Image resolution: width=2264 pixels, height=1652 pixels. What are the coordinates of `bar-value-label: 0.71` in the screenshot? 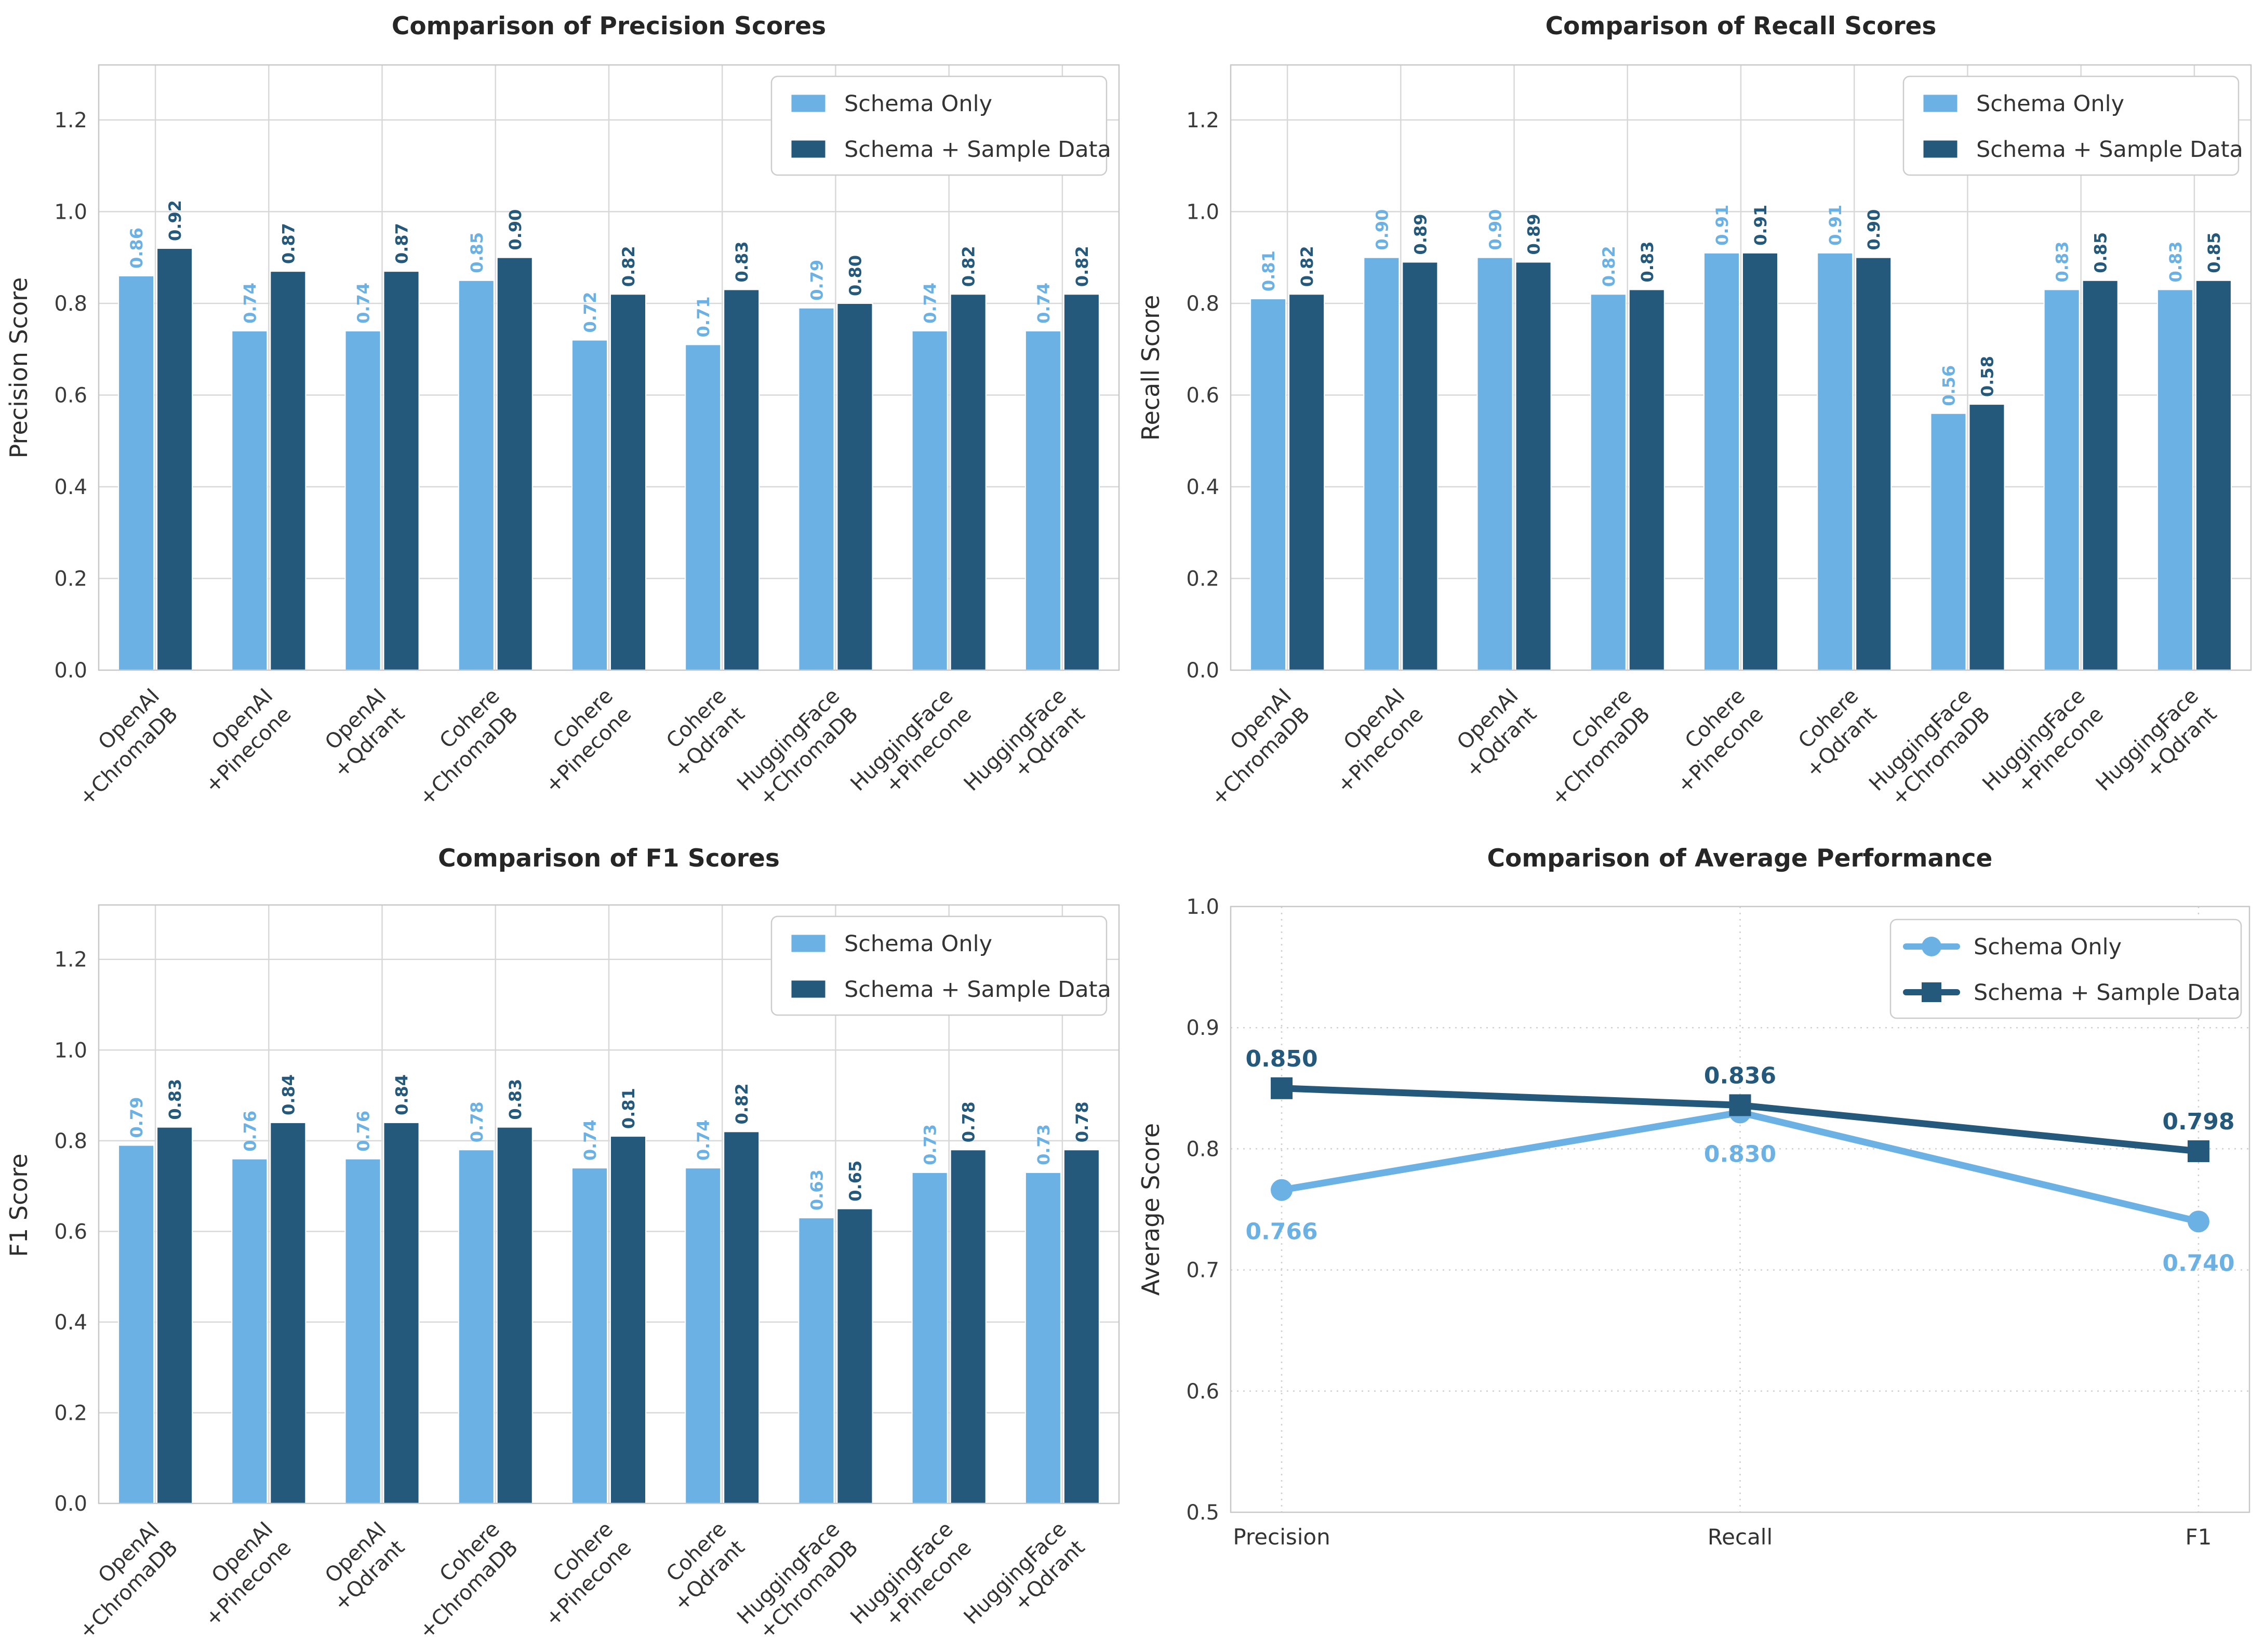 It's located at (703, 316).